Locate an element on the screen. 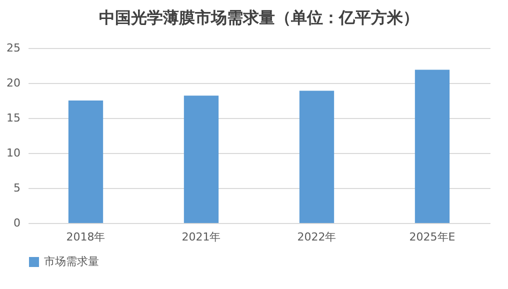  legend-label: 市场需求量 is located at coordinates (71, 261).